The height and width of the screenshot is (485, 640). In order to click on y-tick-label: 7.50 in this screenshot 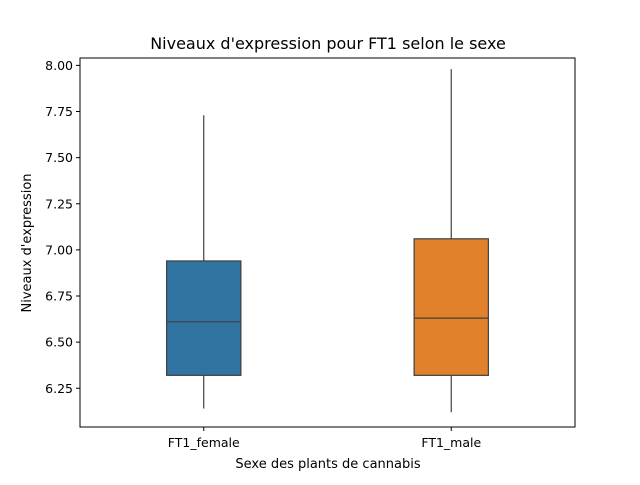, I will do `click(59, 157)`.